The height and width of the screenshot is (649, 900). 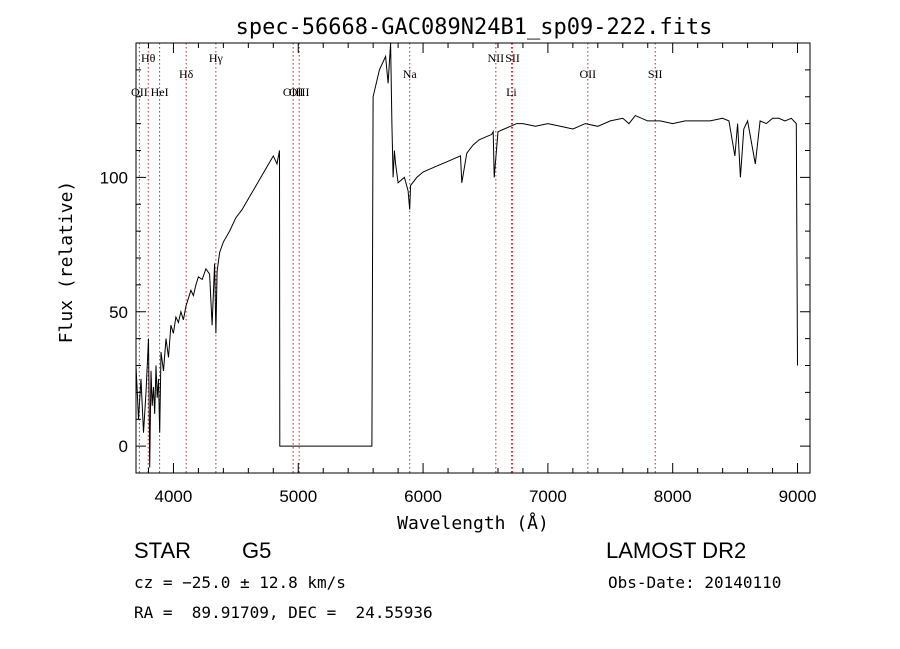 What do you see at coordinates (474, 27) in the screenshot?
I see `chart-title: spec-56668-GAC089N24B1_sp09-222.fits` at bounding box center [474, 27].